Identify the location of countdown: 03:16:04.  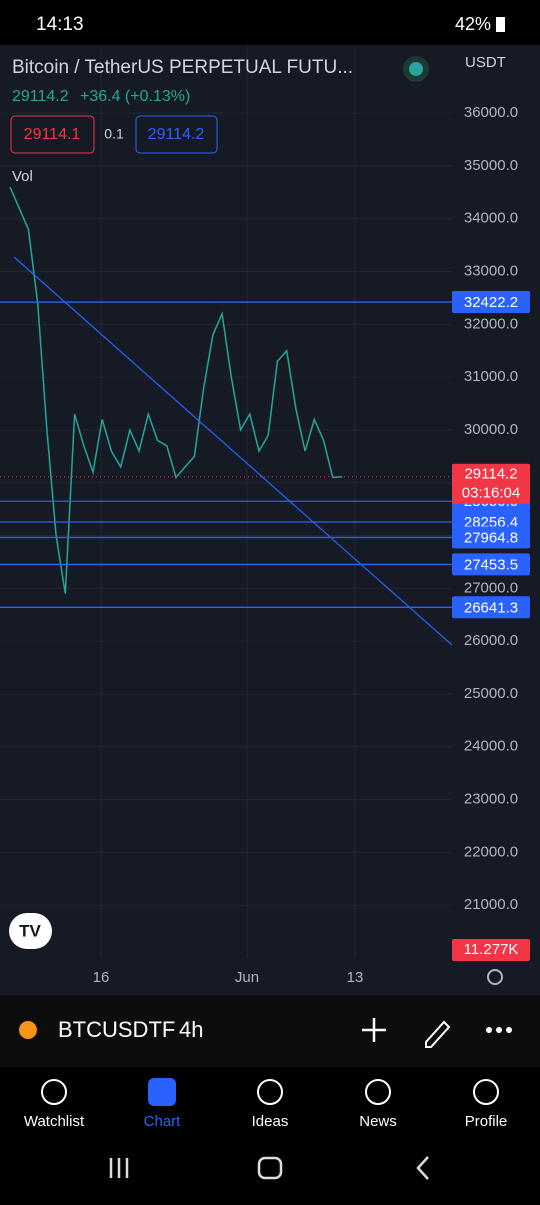
(491, 493).